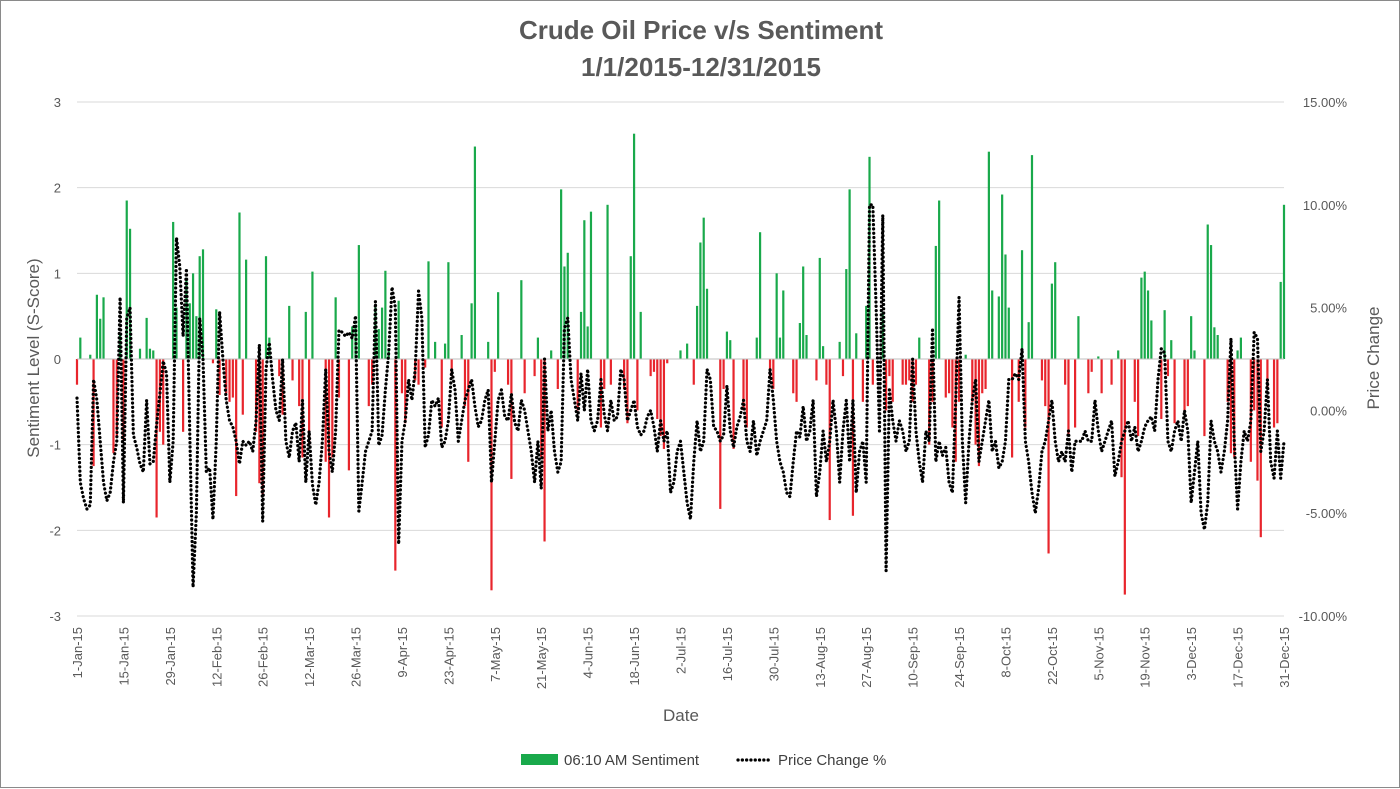 This screenshot has height=789, width=1400. Describe the element at coordinates (1284, 657) in the screenshot. I see `date-tick-label: 31-Dec-15` at that location.